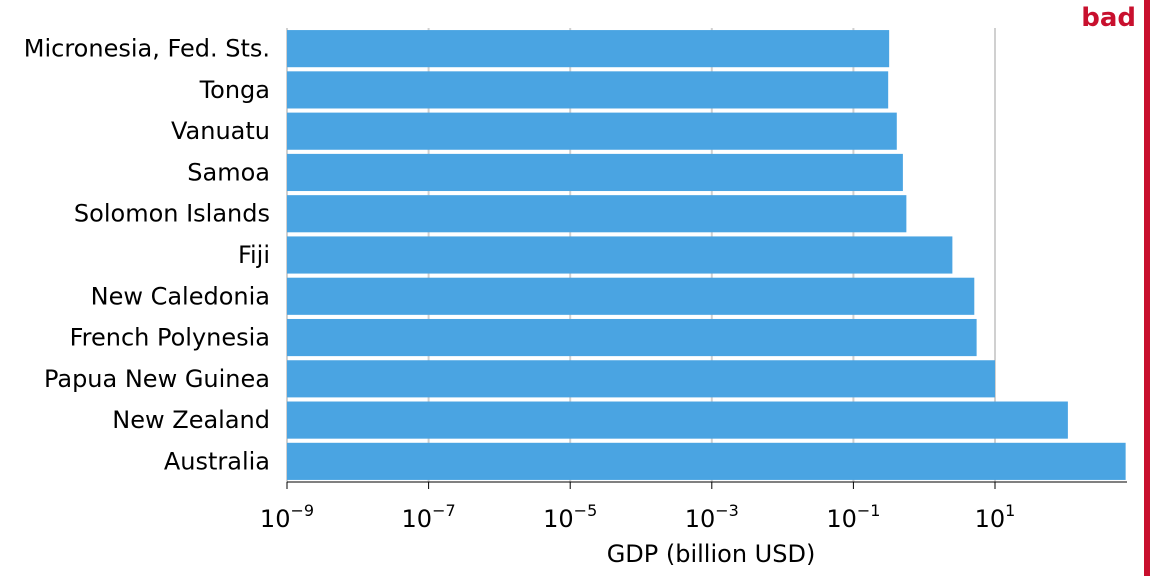 The image size is (1152, 576). Describe the element at coordinates (570, 517) in the screenshot. I see `x-tick-label: 10⁻⁵` at that location.